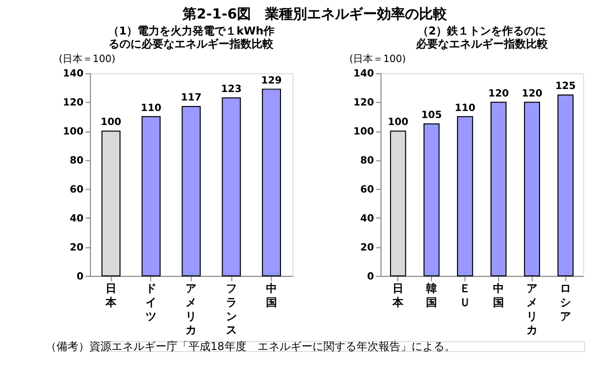 This screenshot has height=375, width=590. I want to click on data-label: 125, so click(565, 86).